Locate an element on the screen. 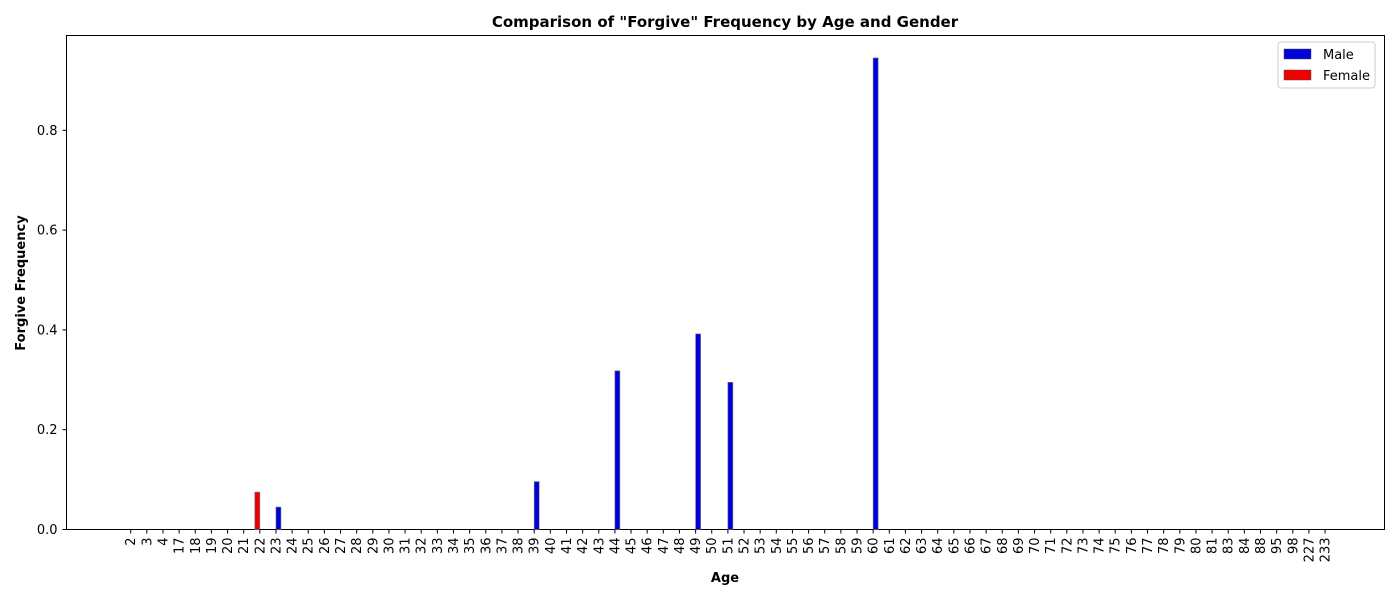 The height and width of the screenshot is (600, 1400). legend-label-male: Male is located at coordinates (1338, 55).